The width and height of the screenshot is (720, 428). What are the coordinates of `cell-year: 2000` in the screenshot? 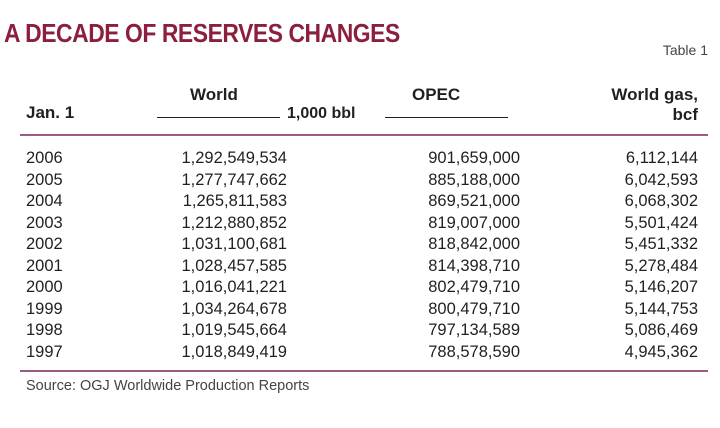 It's located at (44, 287).